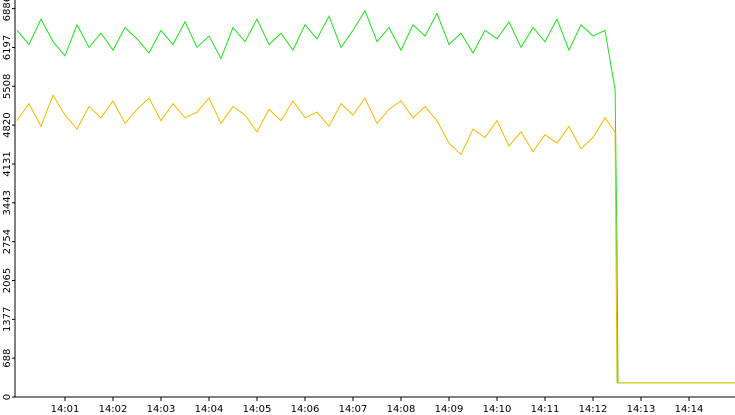 This screenshot has height=415, width=735. Describe the element at coordinates (7, 124) in the screenshot. I see `y-tick-label: 4820` at that location.